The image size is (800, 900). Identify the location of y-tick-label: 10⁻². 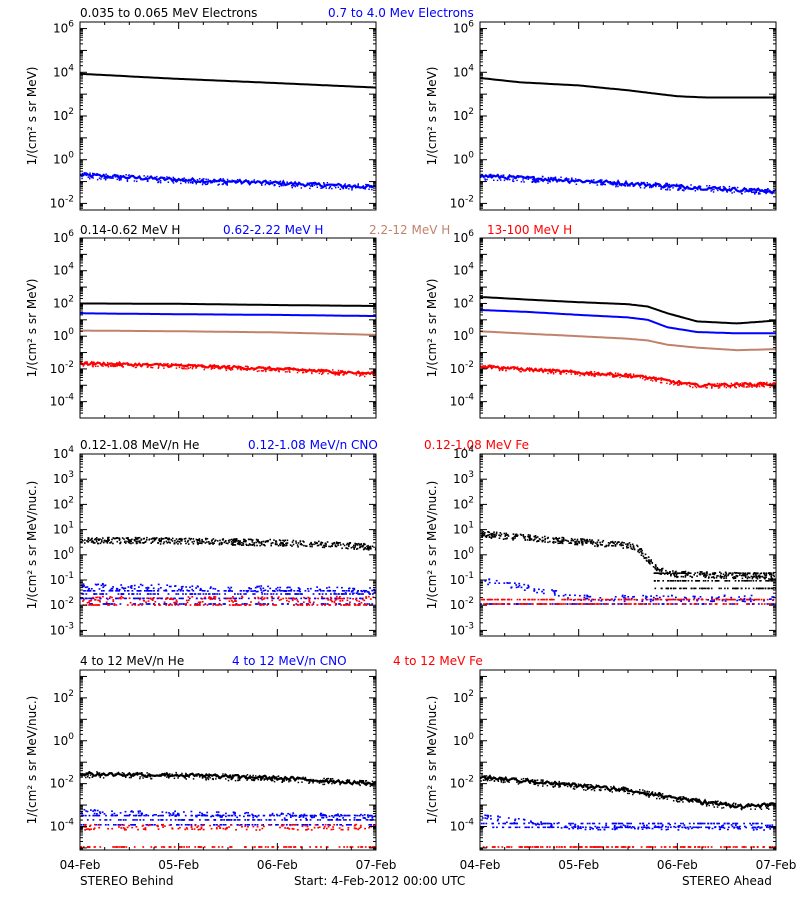
(462, 202).